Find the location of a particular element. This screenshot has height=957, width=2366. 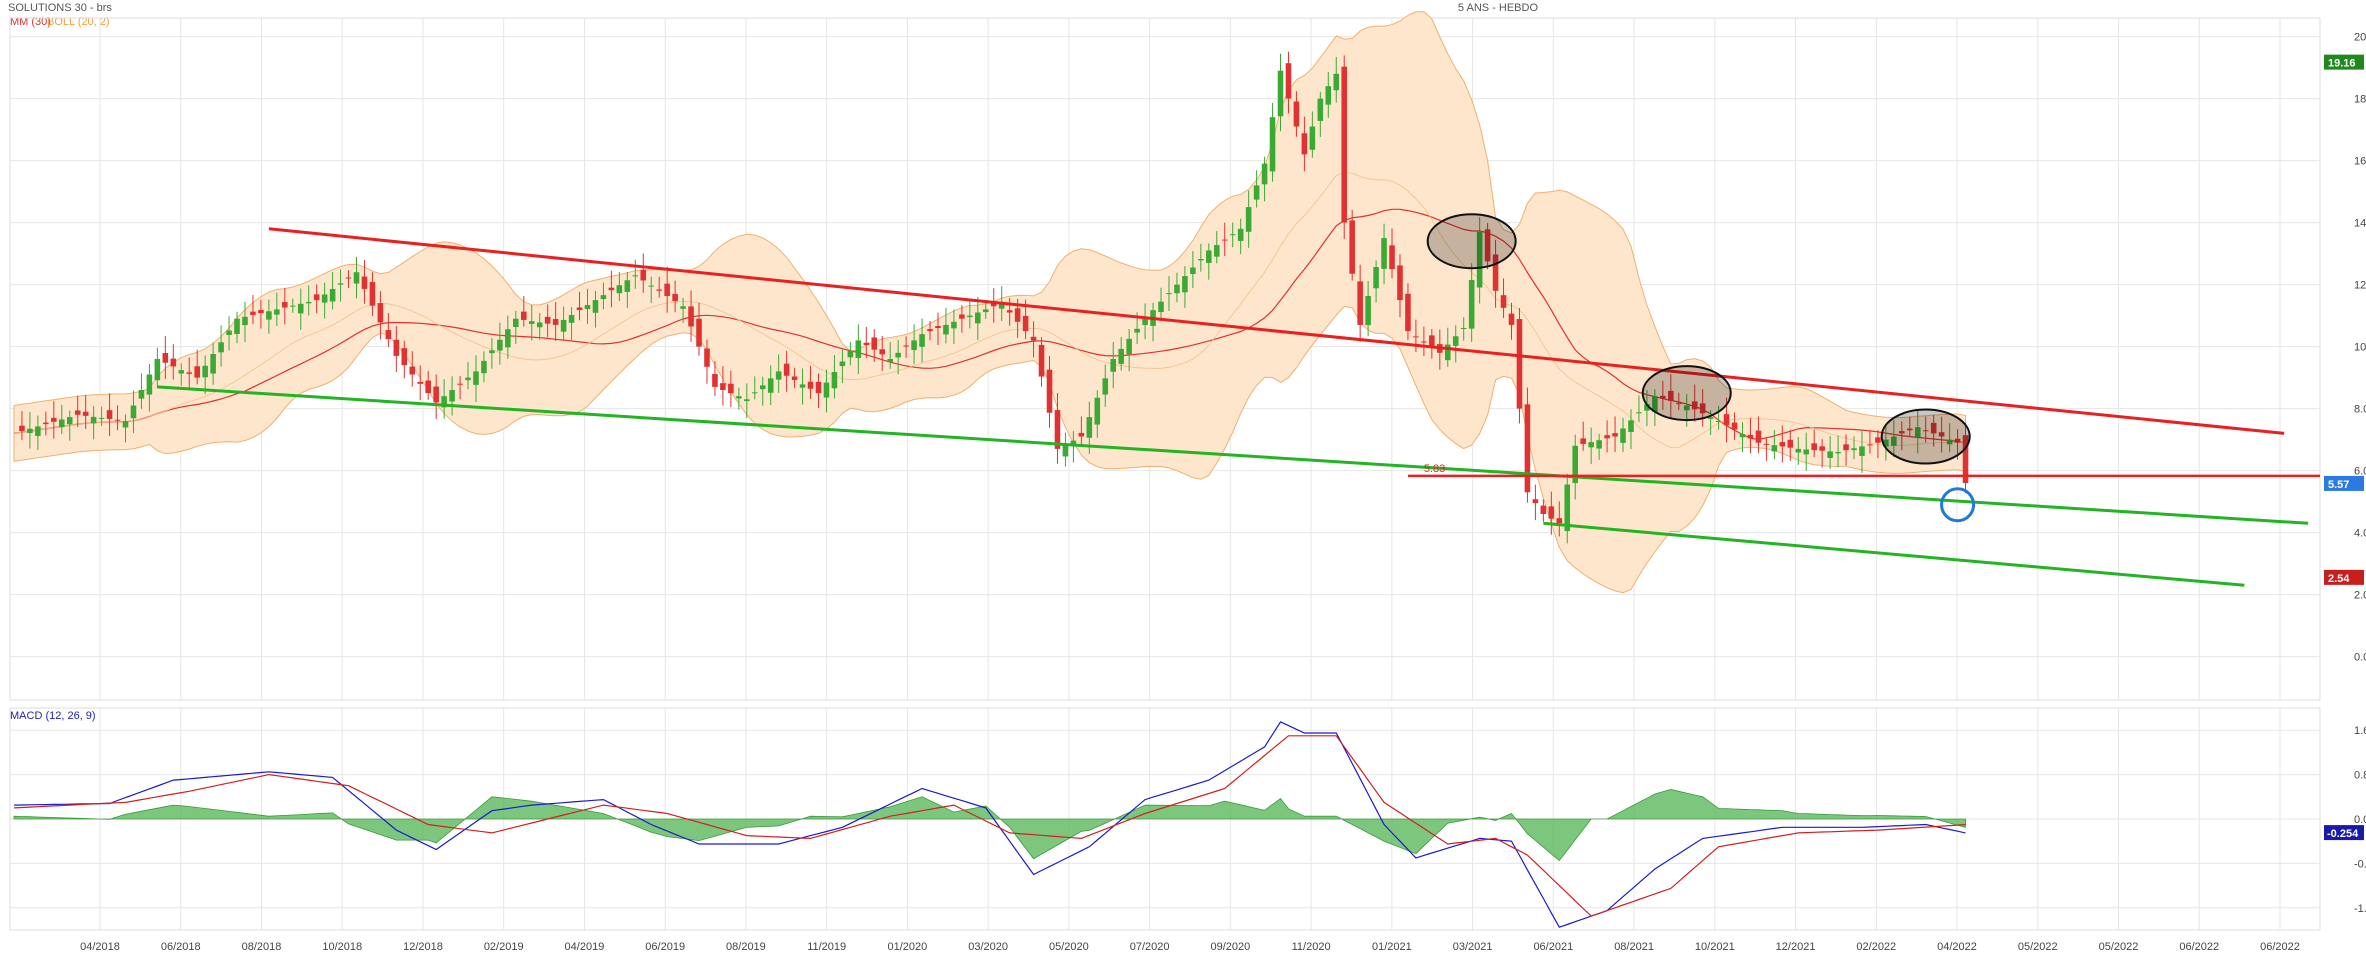

x-tick-label: 04/2018 is located at coordinates (100, 947).